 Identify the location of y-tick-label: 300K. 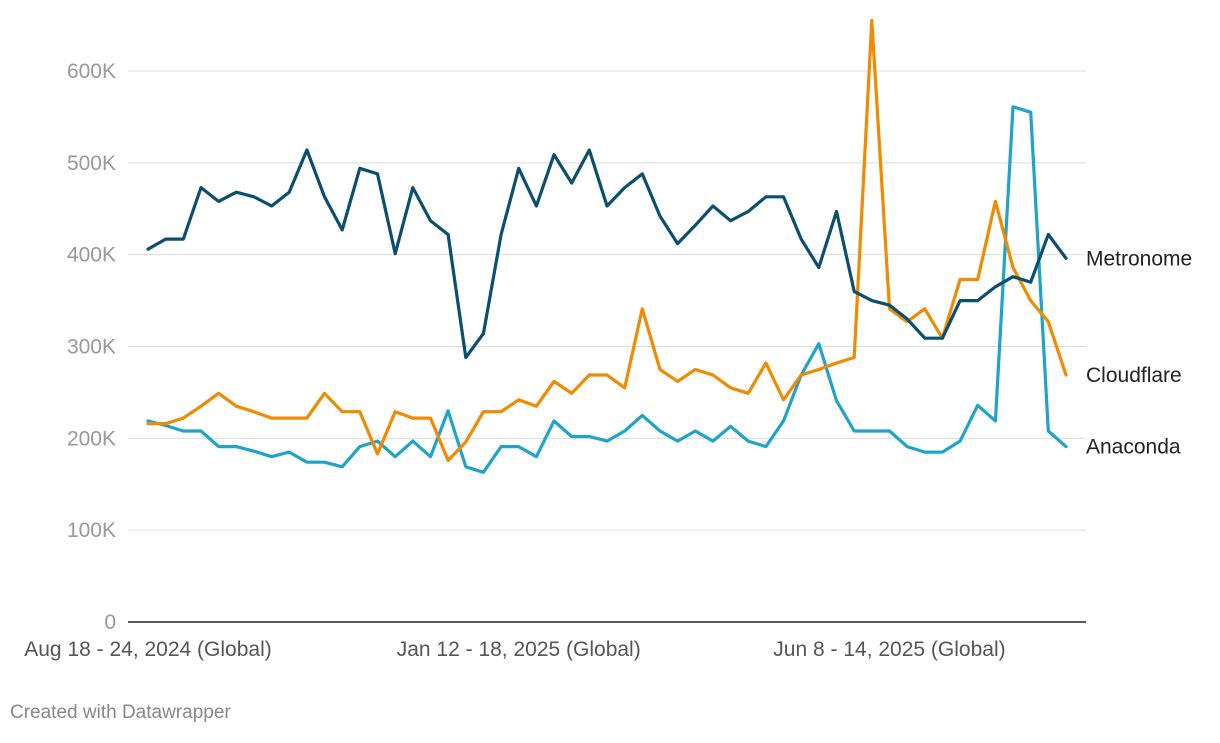
(91, 347).